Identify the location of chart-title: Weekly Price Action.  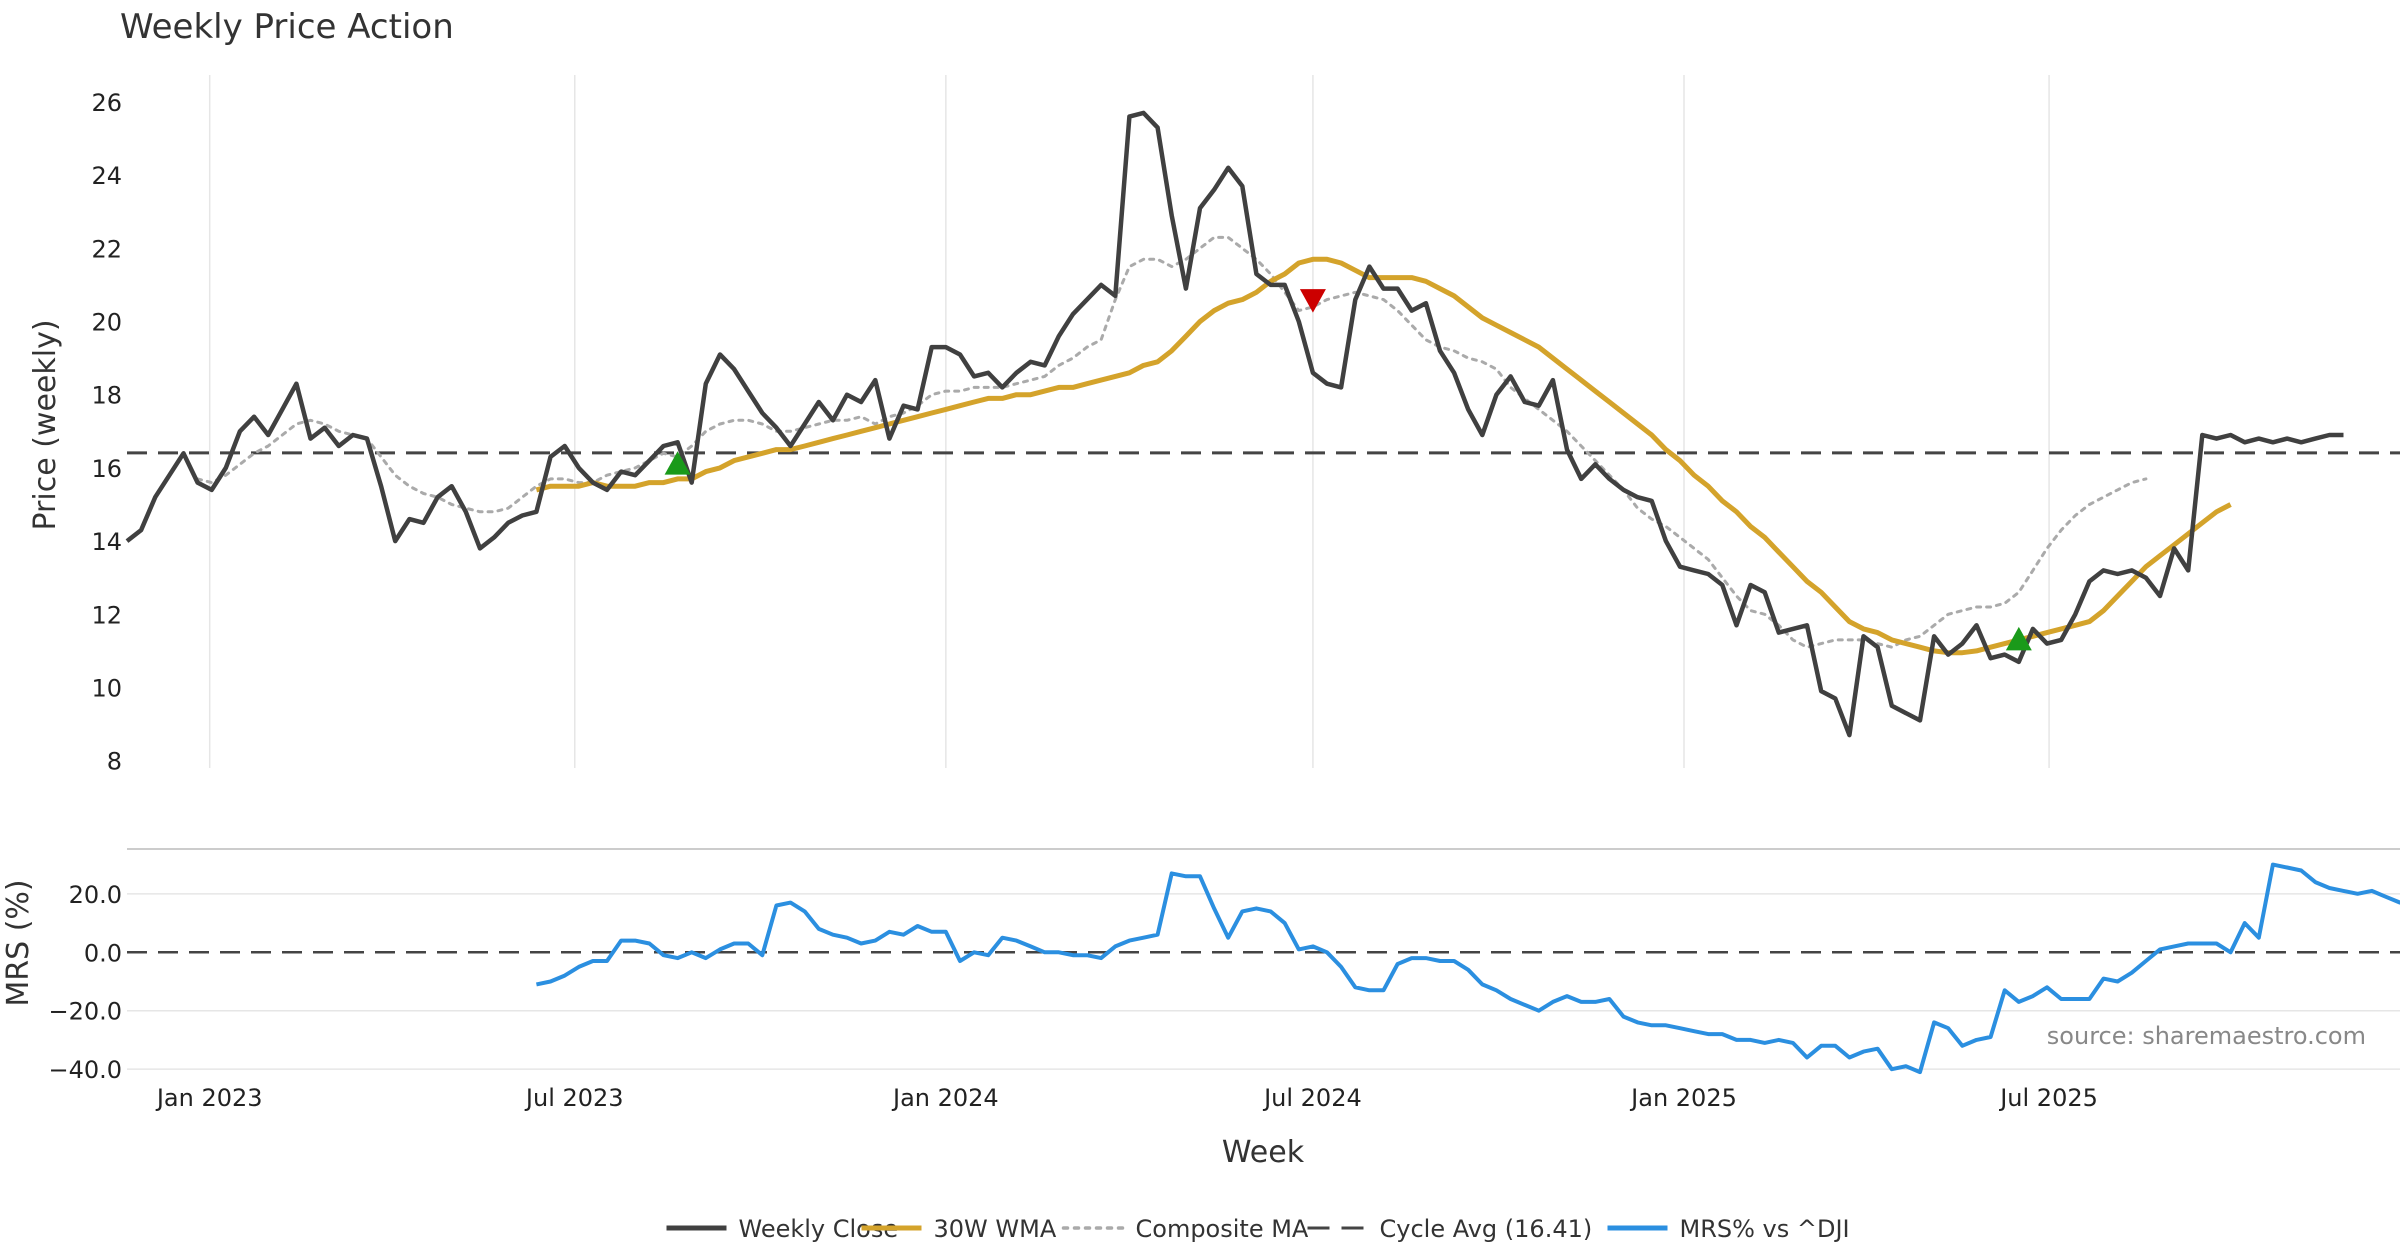
(287, 27).